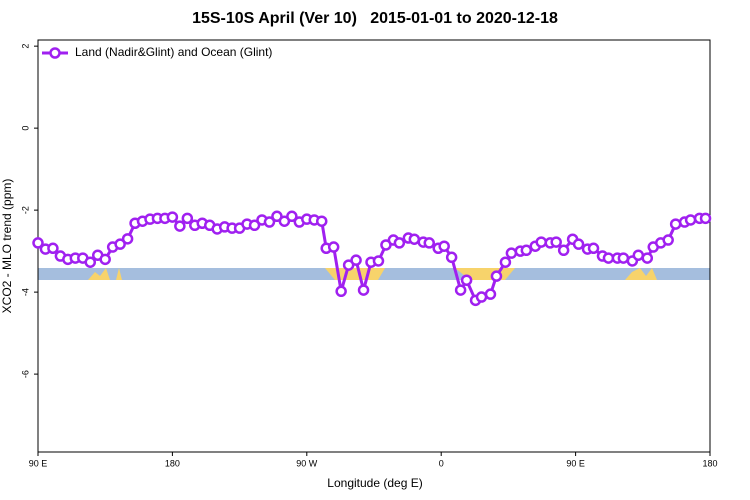 The image size is (750, 500). What do you see at coordinates (25, 46) in the screenshot?
I see `y-tick-label: 2` at bounding box center [25, 46].